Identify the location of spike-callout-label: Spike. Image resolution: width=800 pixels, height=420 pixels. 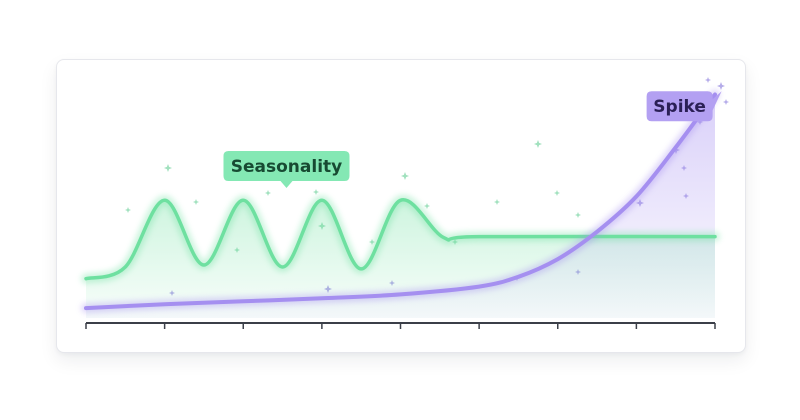
(679, 107).